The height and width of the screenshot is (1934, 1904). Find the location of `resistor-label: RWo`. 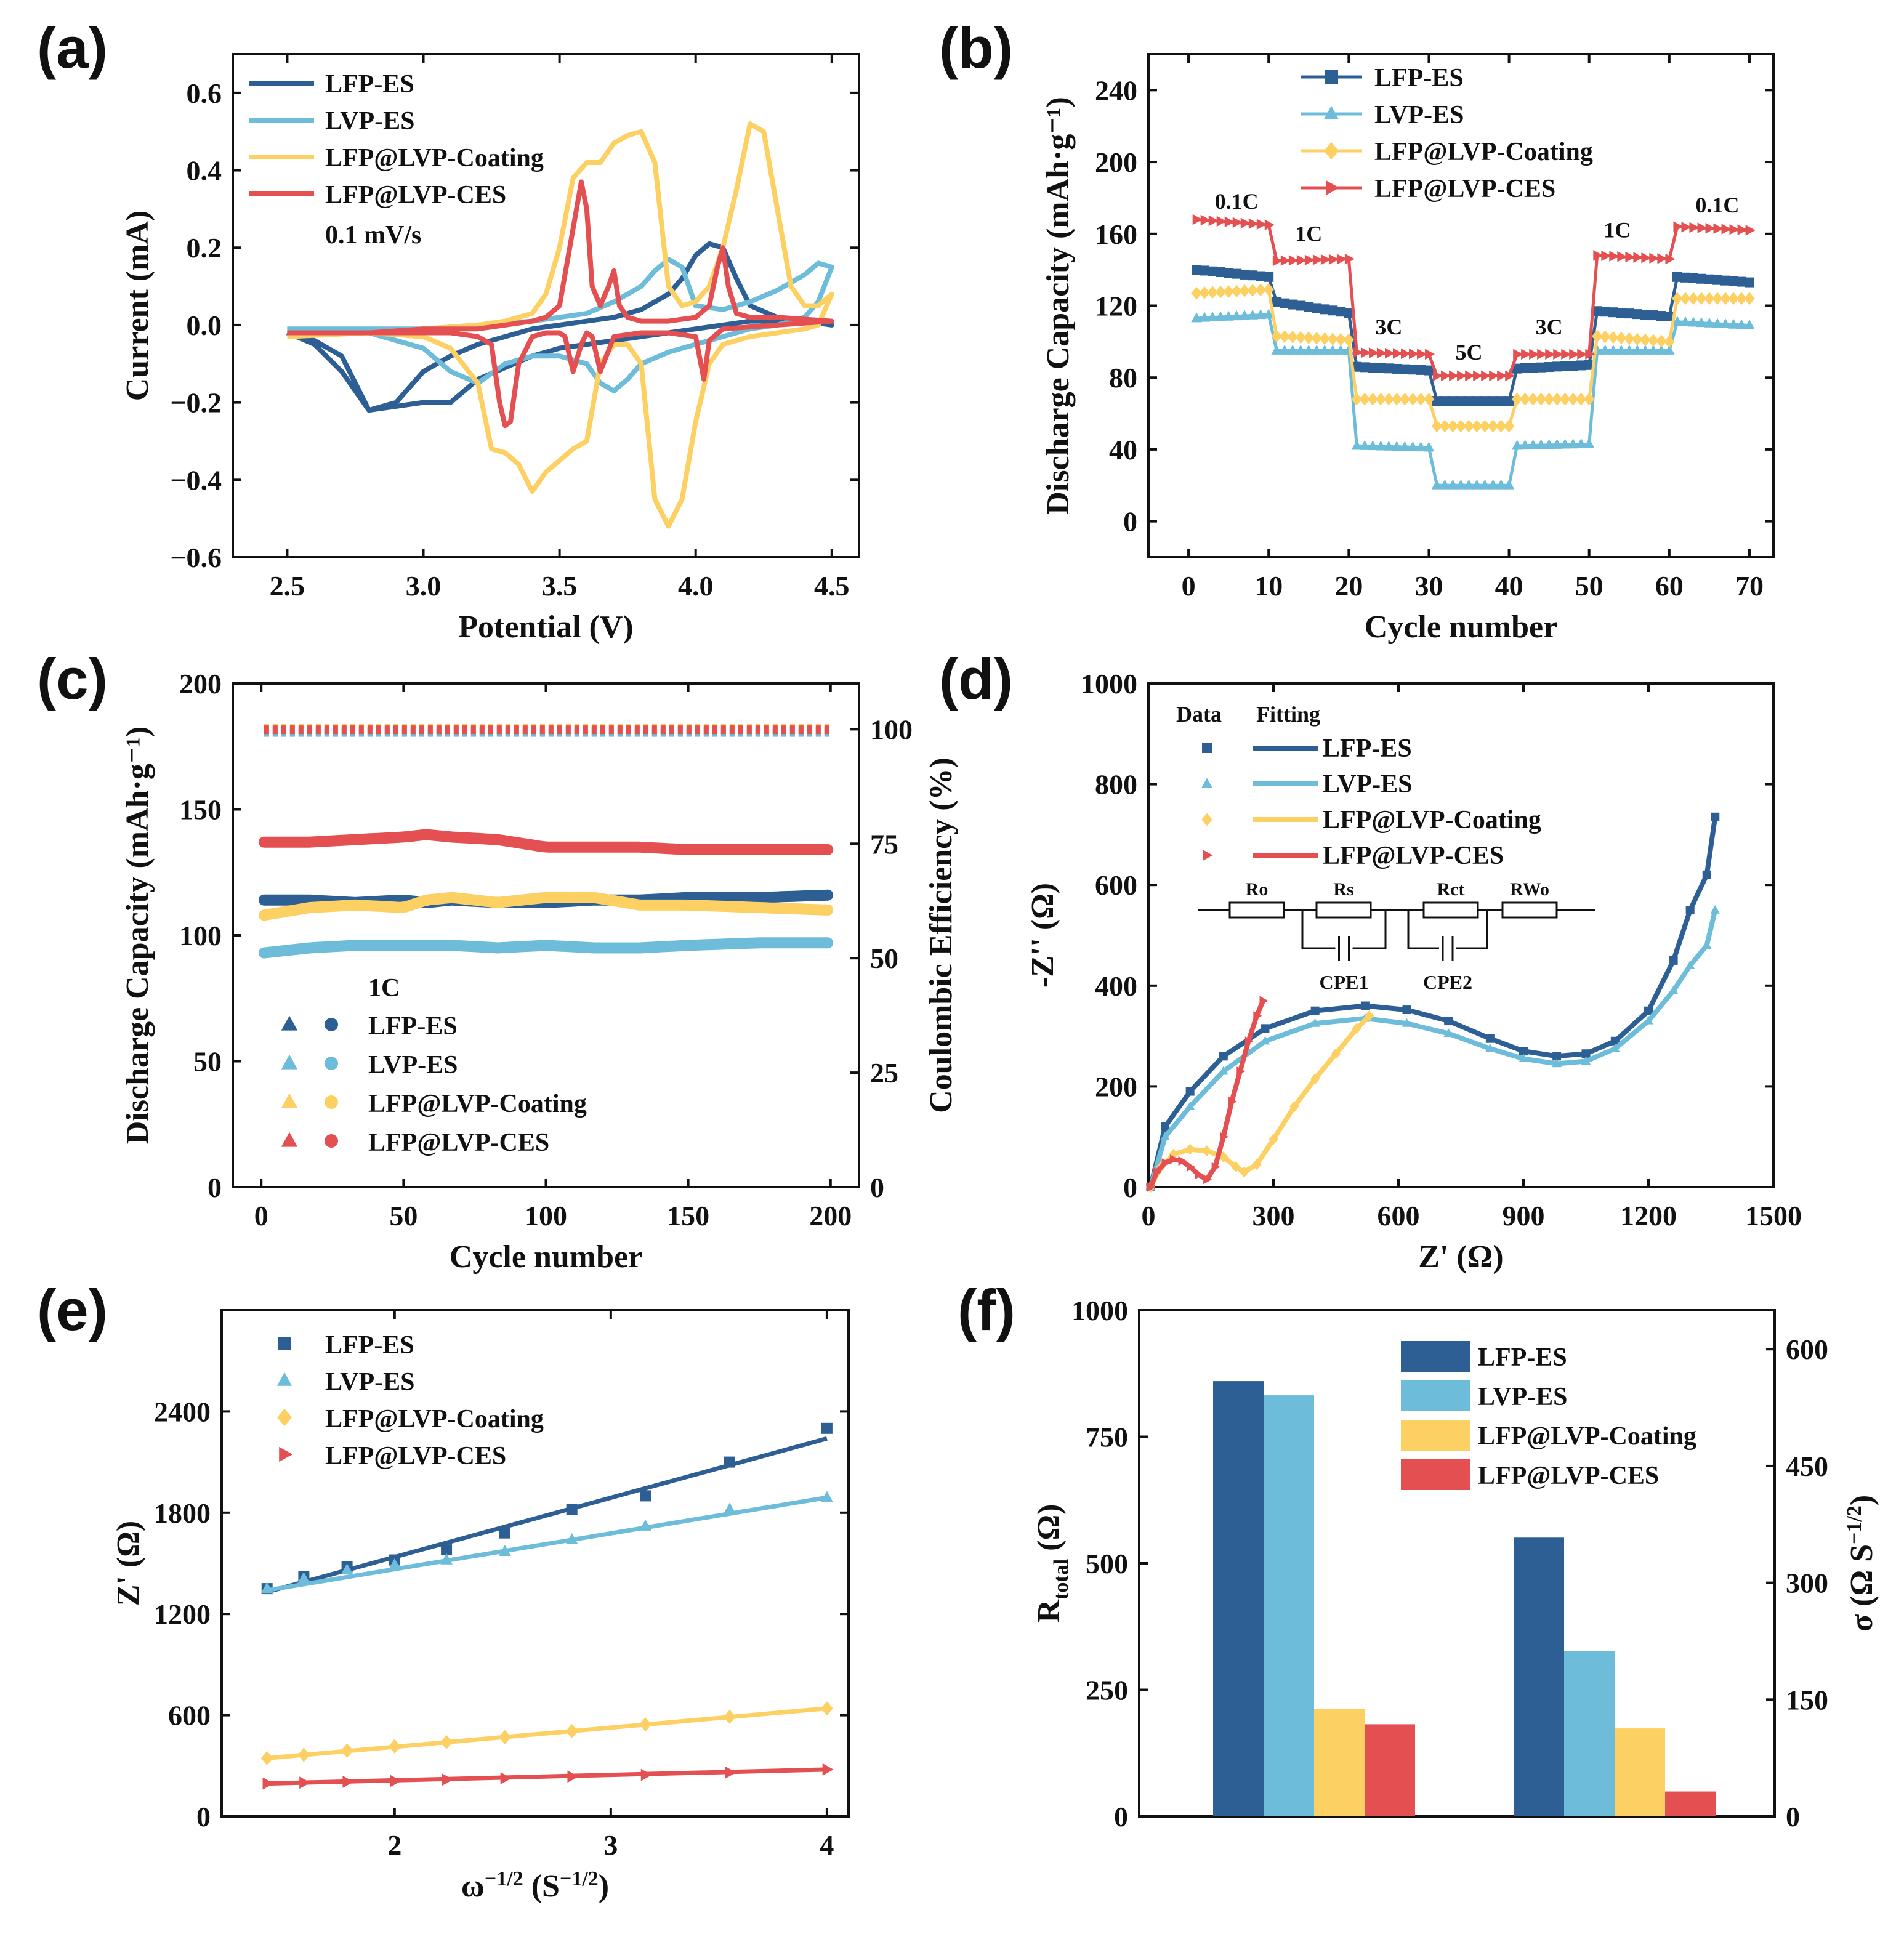

resistor-label: RWo is located at coordinates (1529, 889).